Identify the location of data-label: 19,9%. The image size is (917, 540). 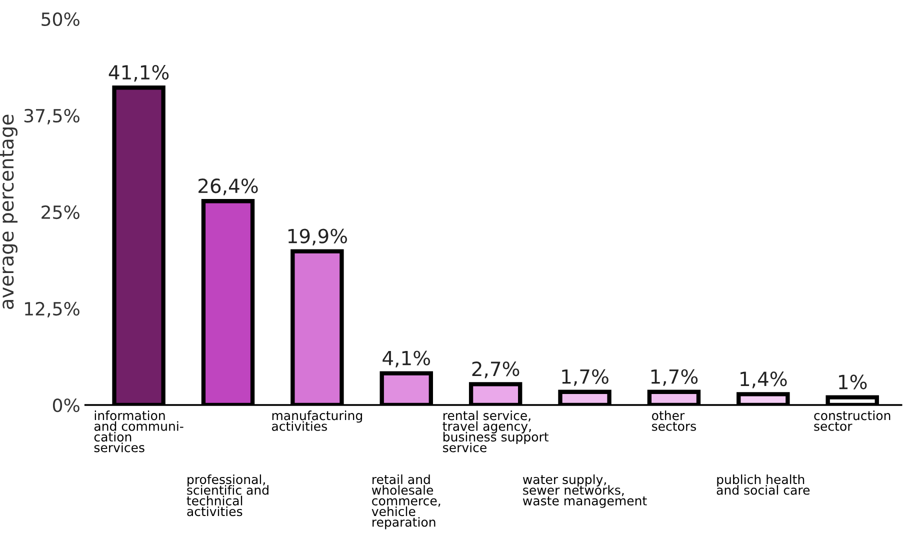
(317, 237).